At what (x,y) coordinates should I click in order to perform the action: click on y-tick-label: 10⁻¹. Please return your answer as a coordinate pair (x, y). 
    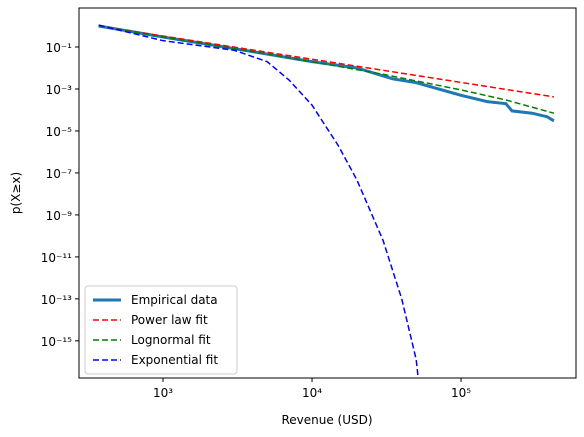
    Looking at the image, I should click on (59, 48).